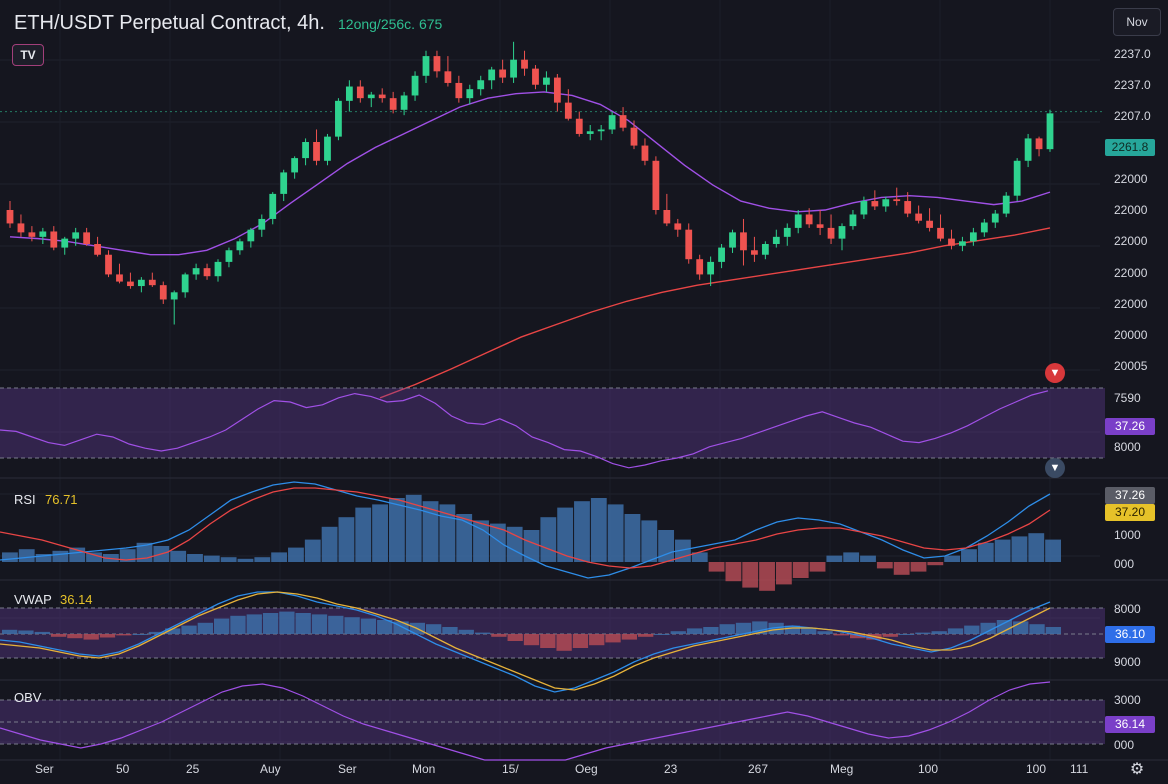 This screenshot has height=784, width=1168. Describe the element at coordinates (1127, 609) in the screenshot. I see `vwap-tick-1: 8000` at that location.